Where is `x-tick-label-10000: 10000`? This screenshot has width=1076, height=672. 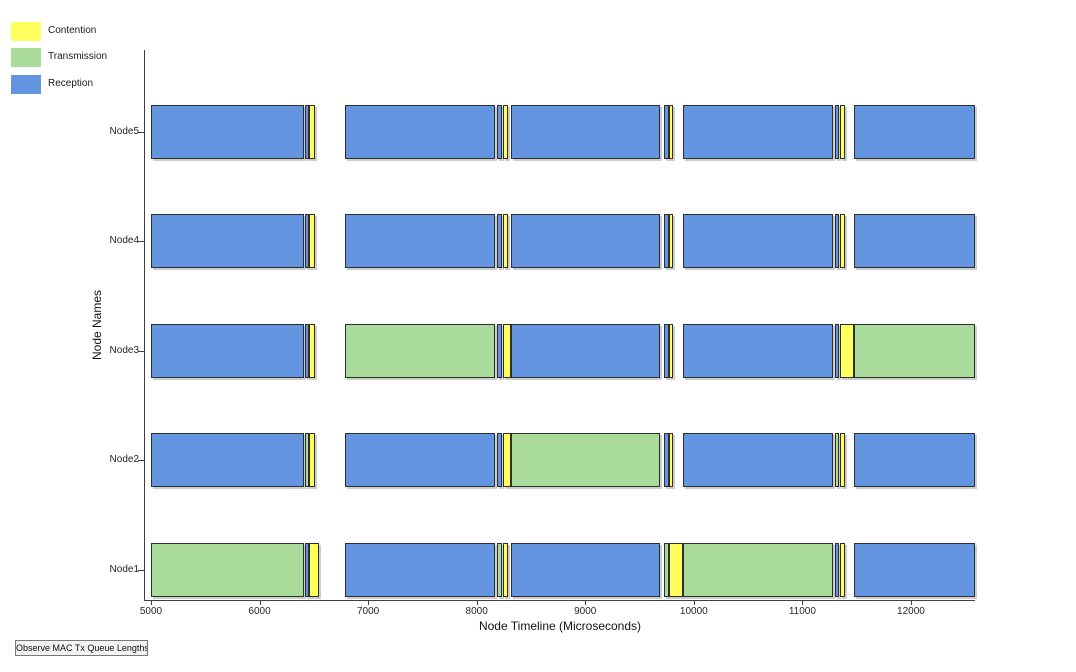 x-tick-label-10000: 10000 is located at coordinates (693, 611).